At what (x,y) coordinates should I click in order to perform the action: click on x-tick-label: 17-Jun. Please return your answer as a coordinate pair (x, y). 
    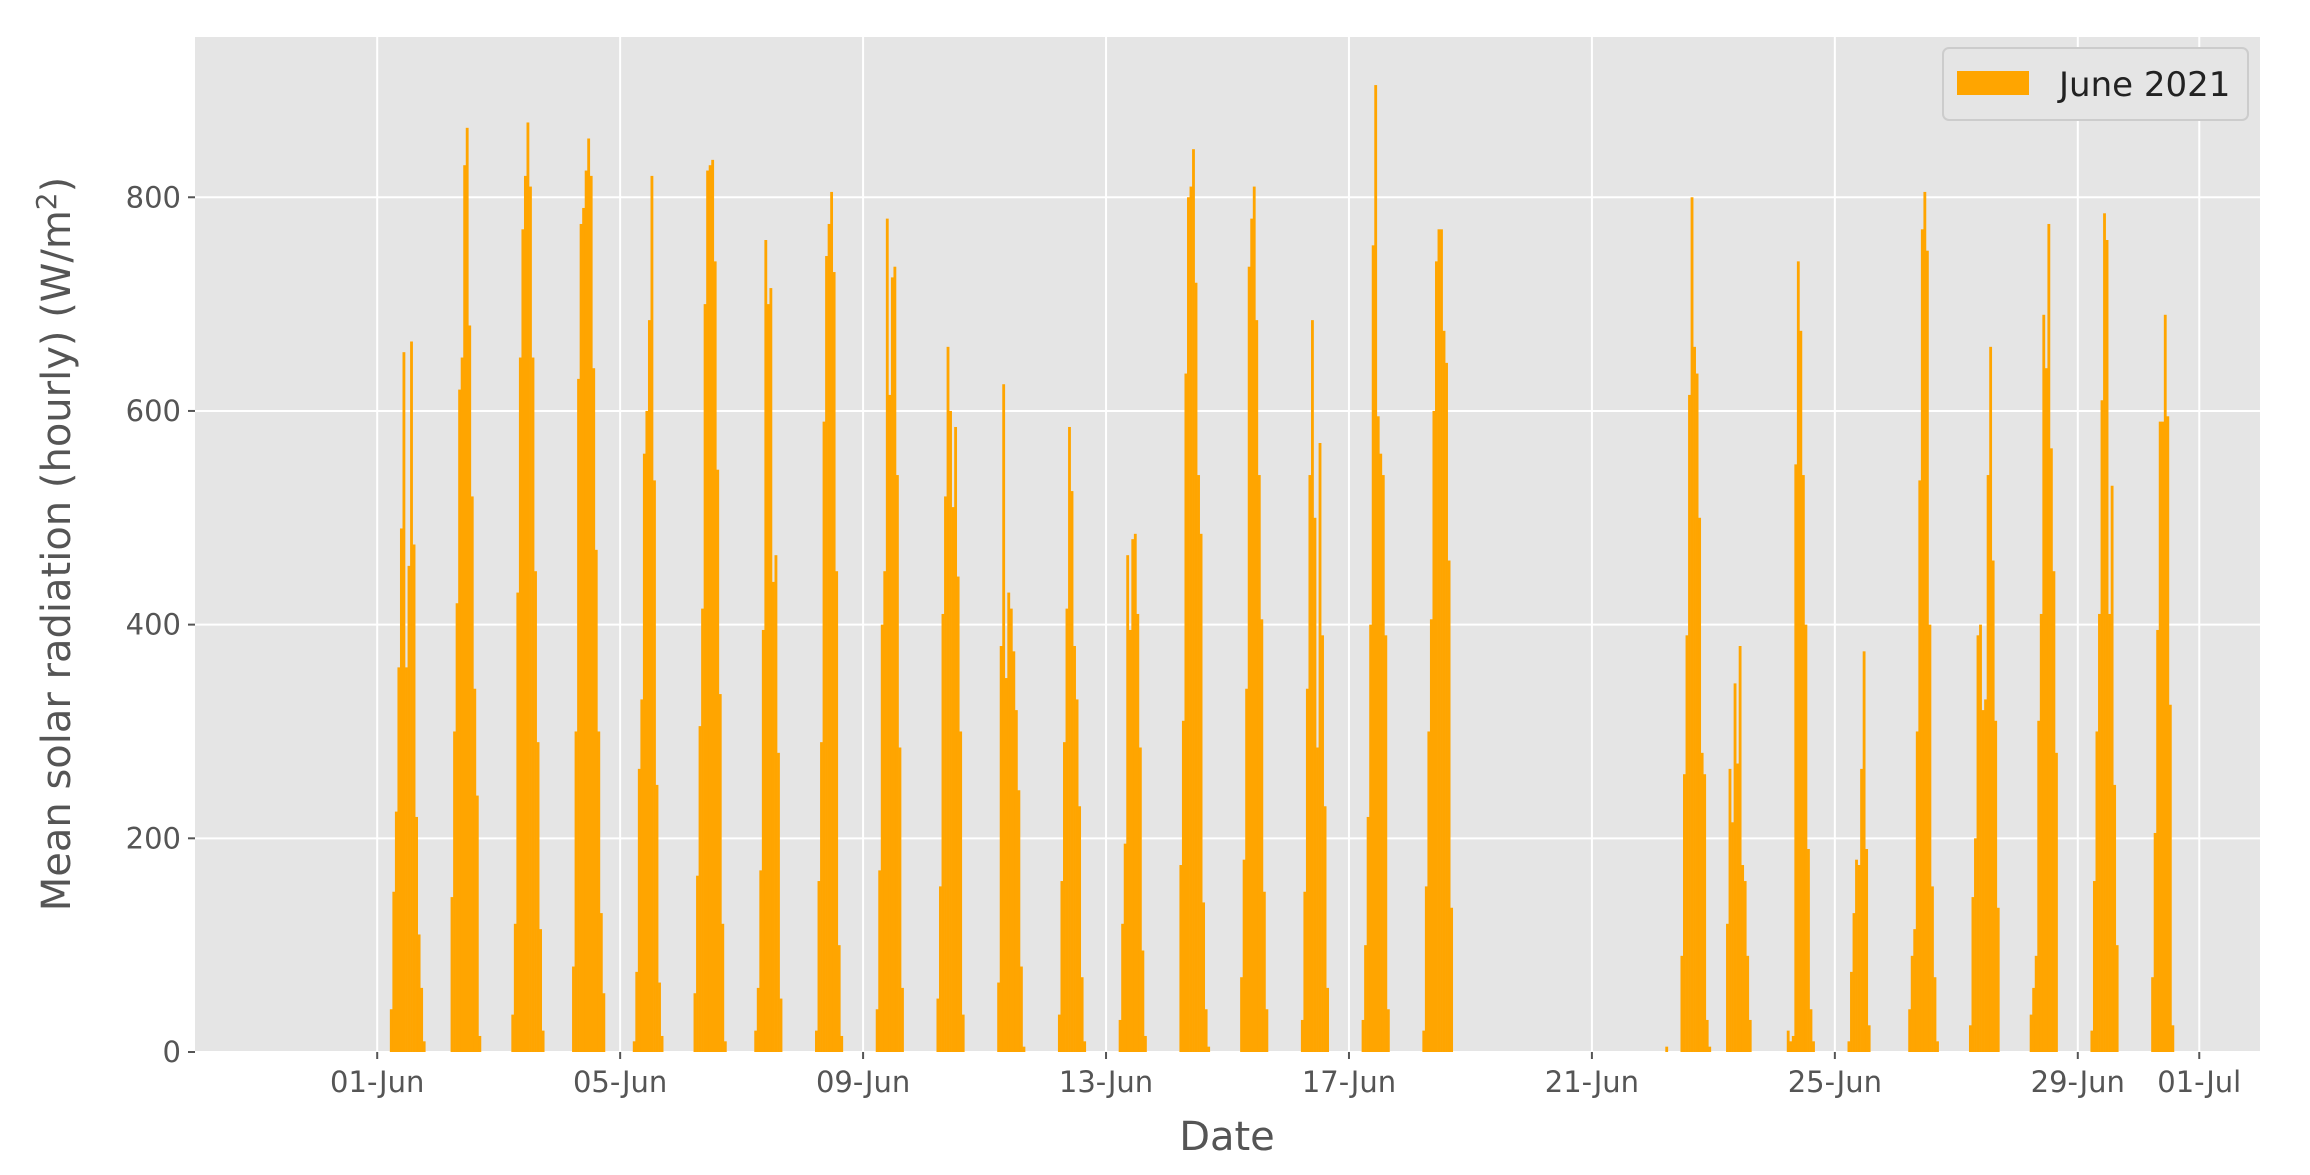
    Looking at the image, I should click on (1349, 1082).